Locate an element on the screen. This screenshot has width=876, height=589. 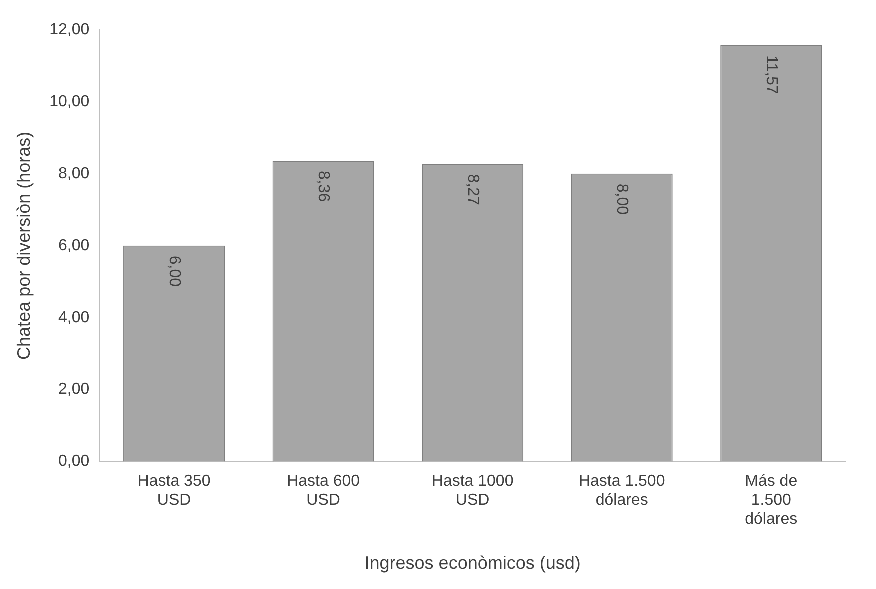
x-tick-label: Más de 1.500 dólares is located at coordinates (771, 500).